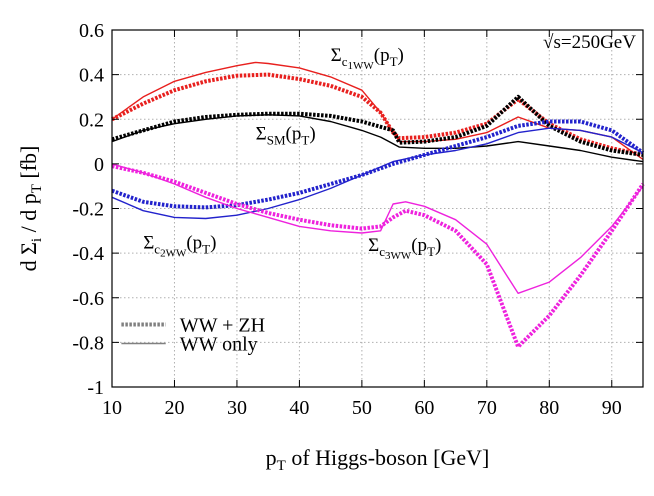 The image size is (654, 496). Describe the element at coordinates (377, 138) in the screenshot. I see `series-line-sm_ww` at that location.